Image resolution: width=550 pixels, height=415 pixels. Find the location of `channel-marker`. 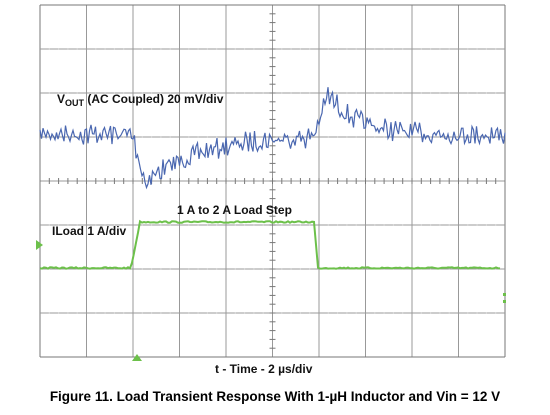

channel-marker is located at coordinates (39, 245).